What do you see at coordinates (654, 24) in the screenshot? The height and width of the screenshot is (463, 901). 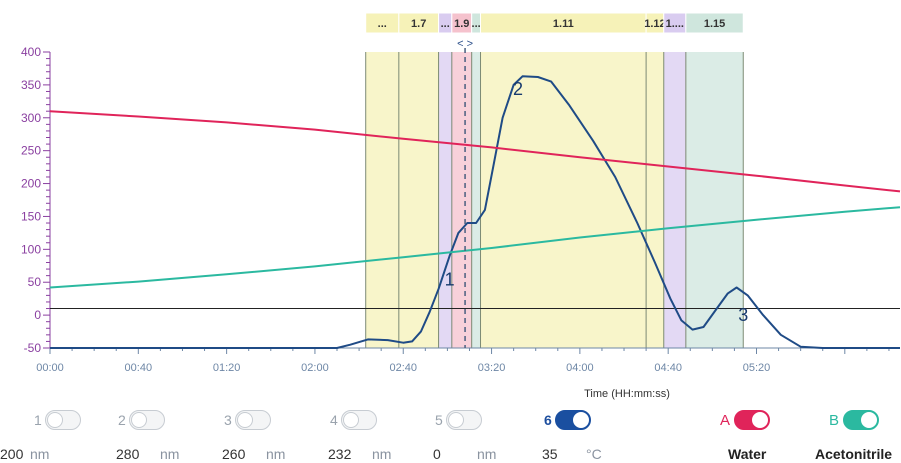 I see `fraction-label: 1.12` at bounding box center [654, 24].